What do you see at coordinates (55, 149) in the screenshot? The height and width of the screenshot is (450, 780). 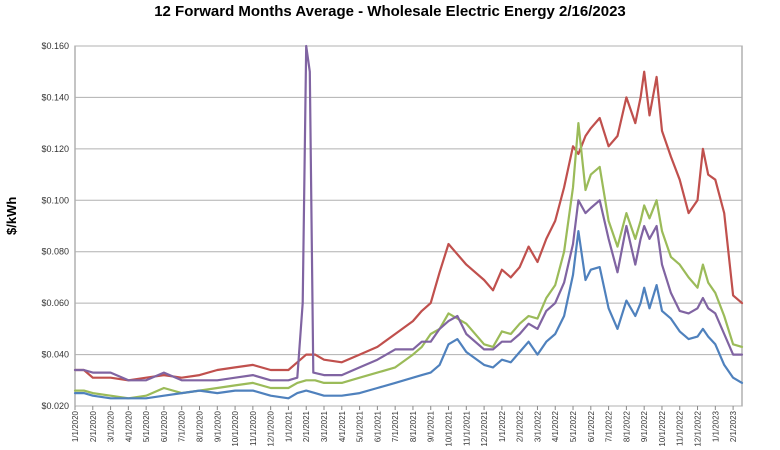 I see `y-tick-label: $0.120` at bounding box center [55, 149].